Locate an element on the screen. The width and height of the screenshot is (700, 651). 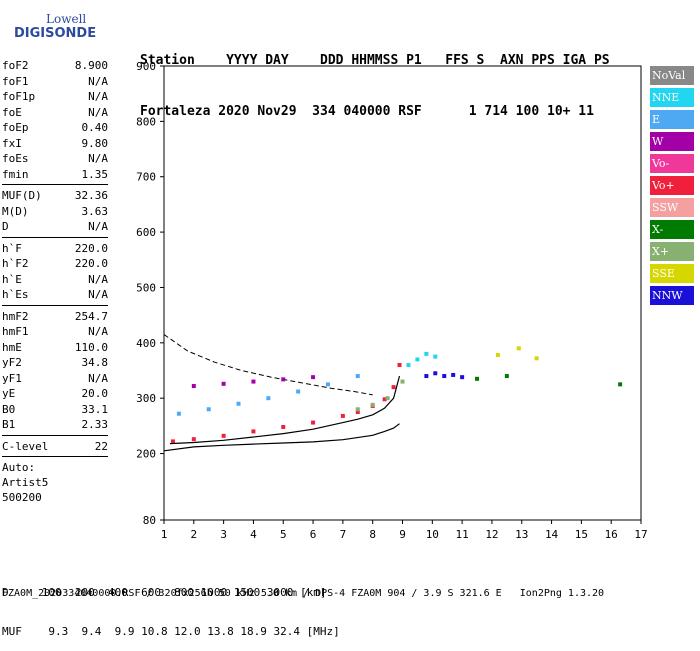
param-row: B0 33.1 is located at coordinates (55, 410).